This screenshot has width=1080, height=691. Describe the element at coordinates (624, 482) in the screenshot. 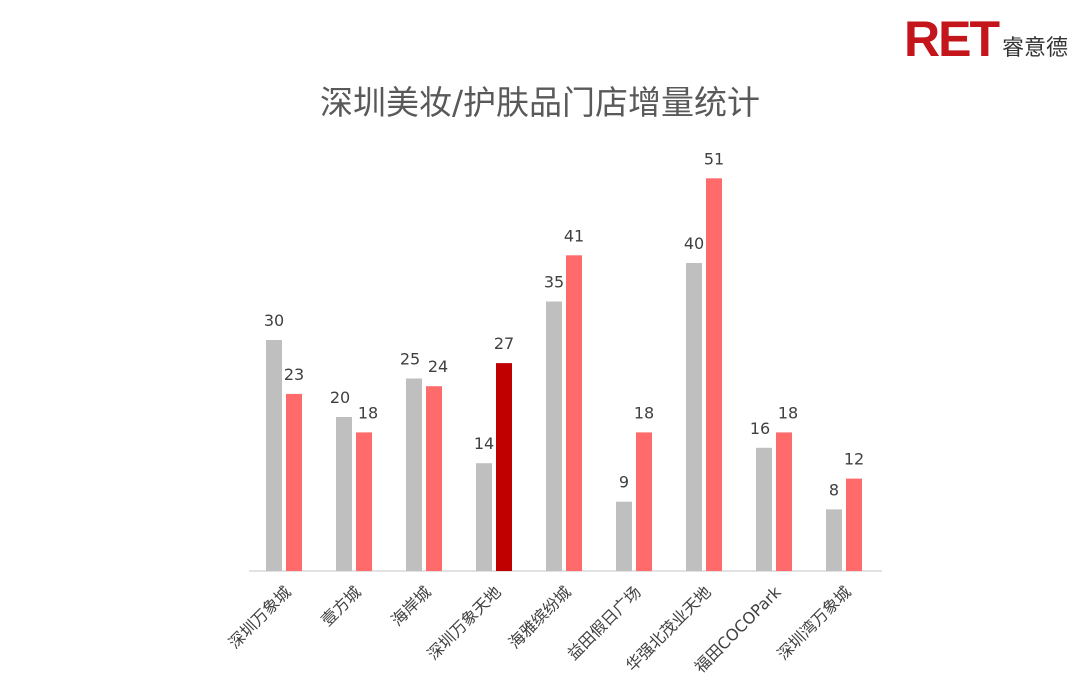

I see `data-label-series1-5: 9` at that location.